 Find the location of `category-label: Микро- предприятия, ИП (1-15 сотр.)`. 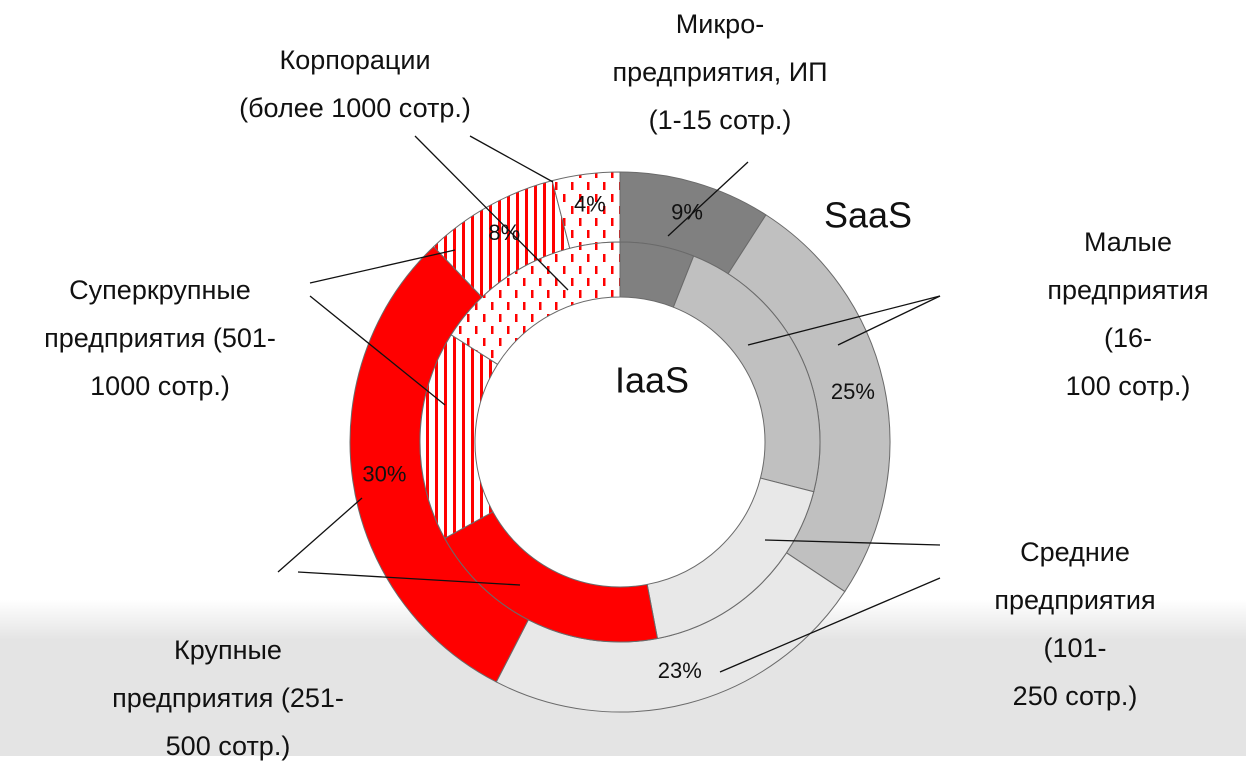

category-label: Микро- предприятия, ИП (1-15 сотр.) is located at coordinates (720, 72).